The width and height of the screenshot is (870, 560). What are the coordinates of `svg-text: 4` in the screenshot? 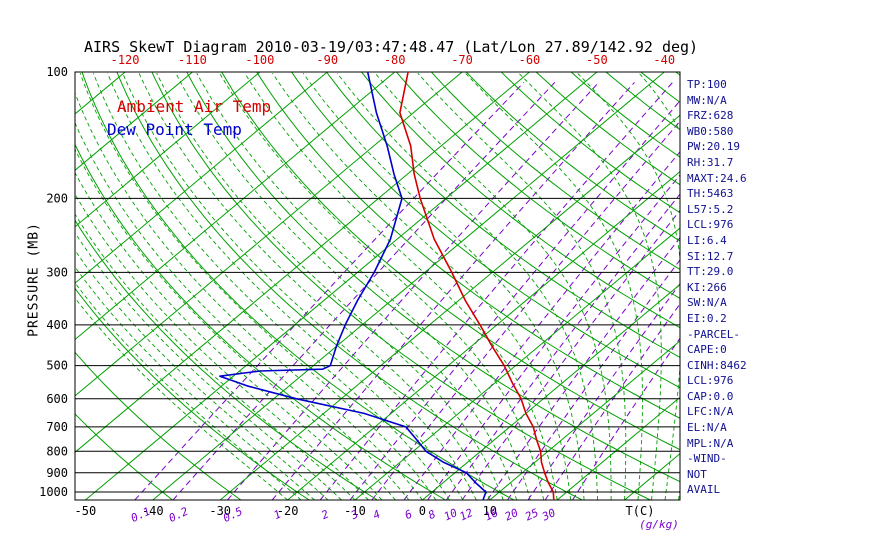 It's located at (376, 515).